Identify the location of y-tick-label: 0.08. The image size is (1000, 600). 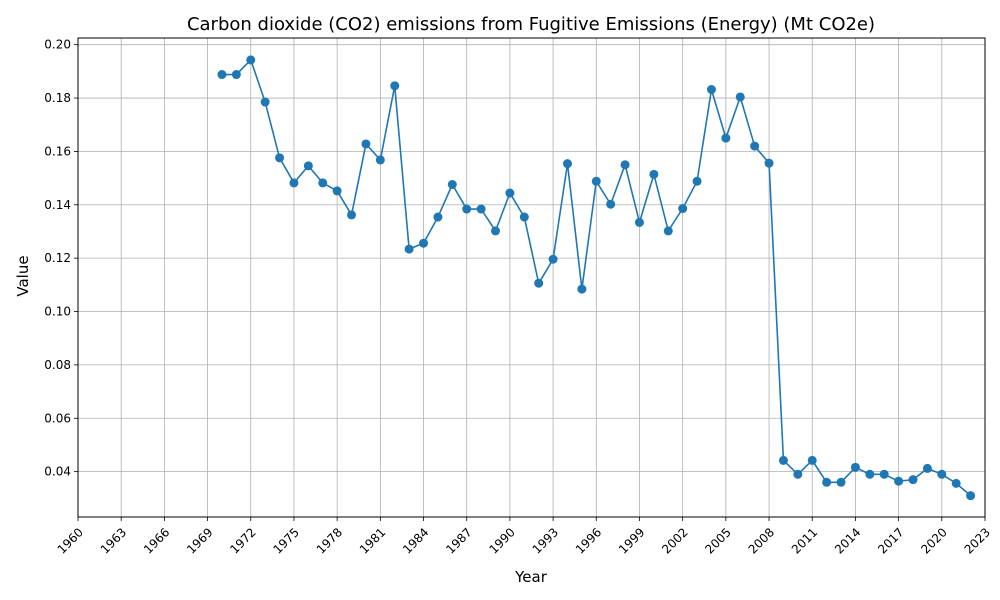
(57, 365).